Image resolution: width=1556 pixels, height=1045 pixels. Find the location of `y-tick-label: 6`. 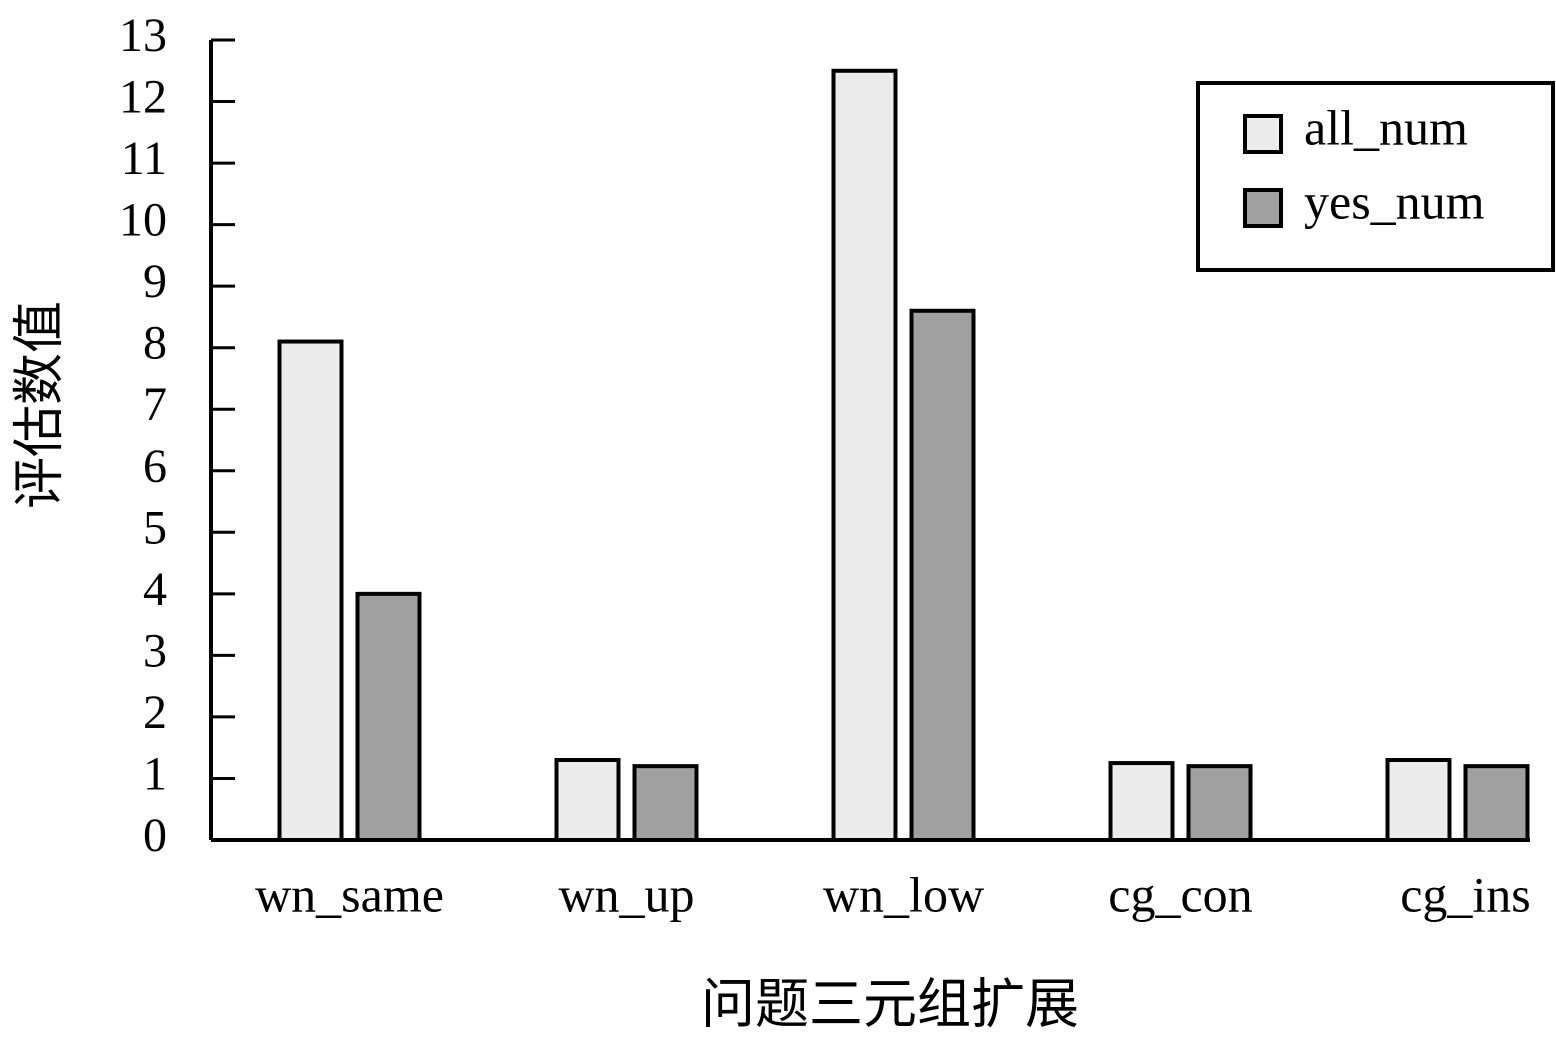

y-tick-label: 6 is located at coordinates (155, 466).